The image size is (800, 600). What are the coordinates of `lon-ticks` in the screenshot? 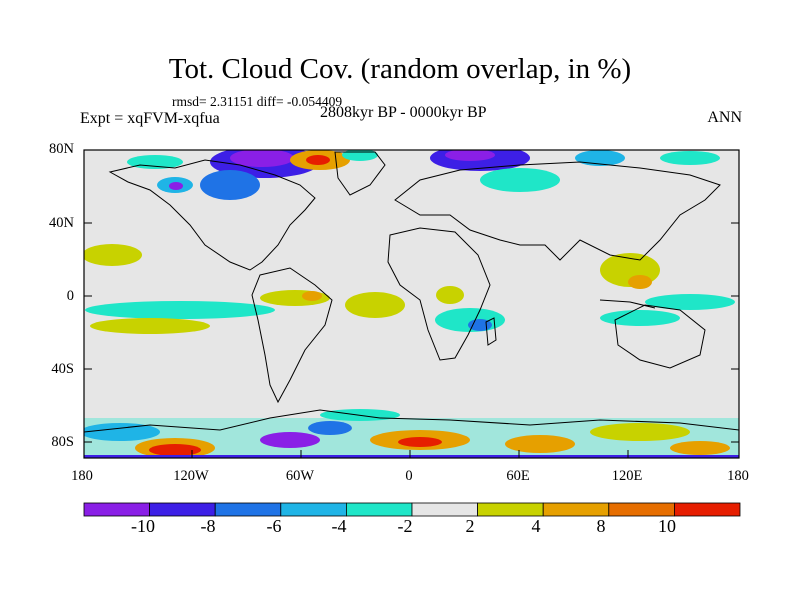 It's located at (410, 454).